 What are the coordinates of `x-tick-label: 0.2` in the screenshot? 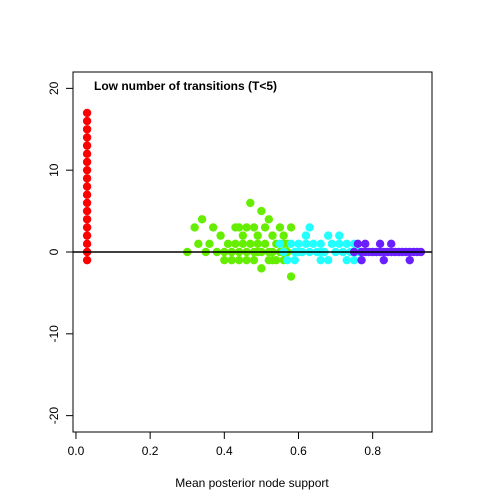 It's located at (150, 451).